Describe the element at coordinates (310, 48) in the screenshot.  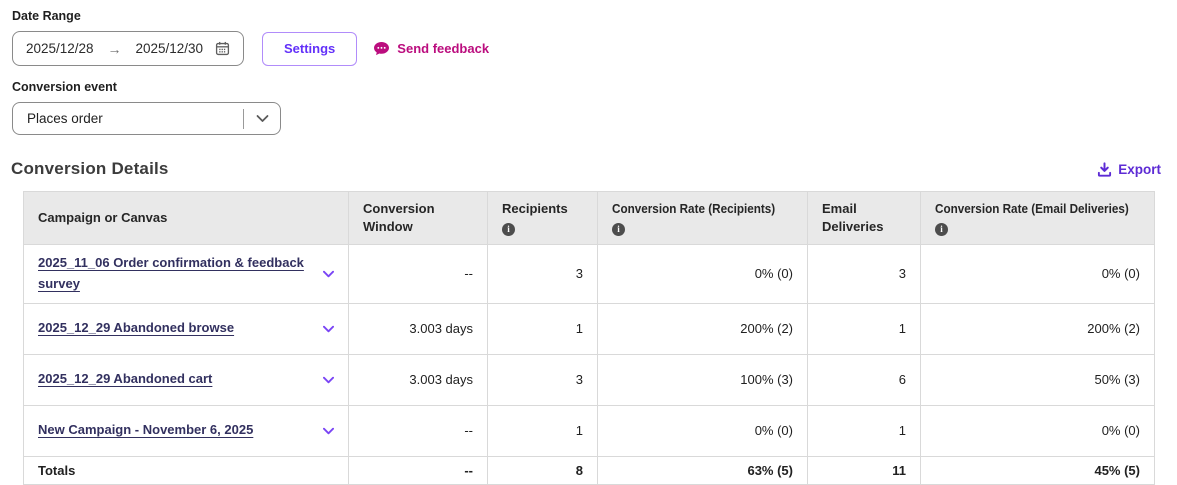
I see `settings-button: Settings` at that location.